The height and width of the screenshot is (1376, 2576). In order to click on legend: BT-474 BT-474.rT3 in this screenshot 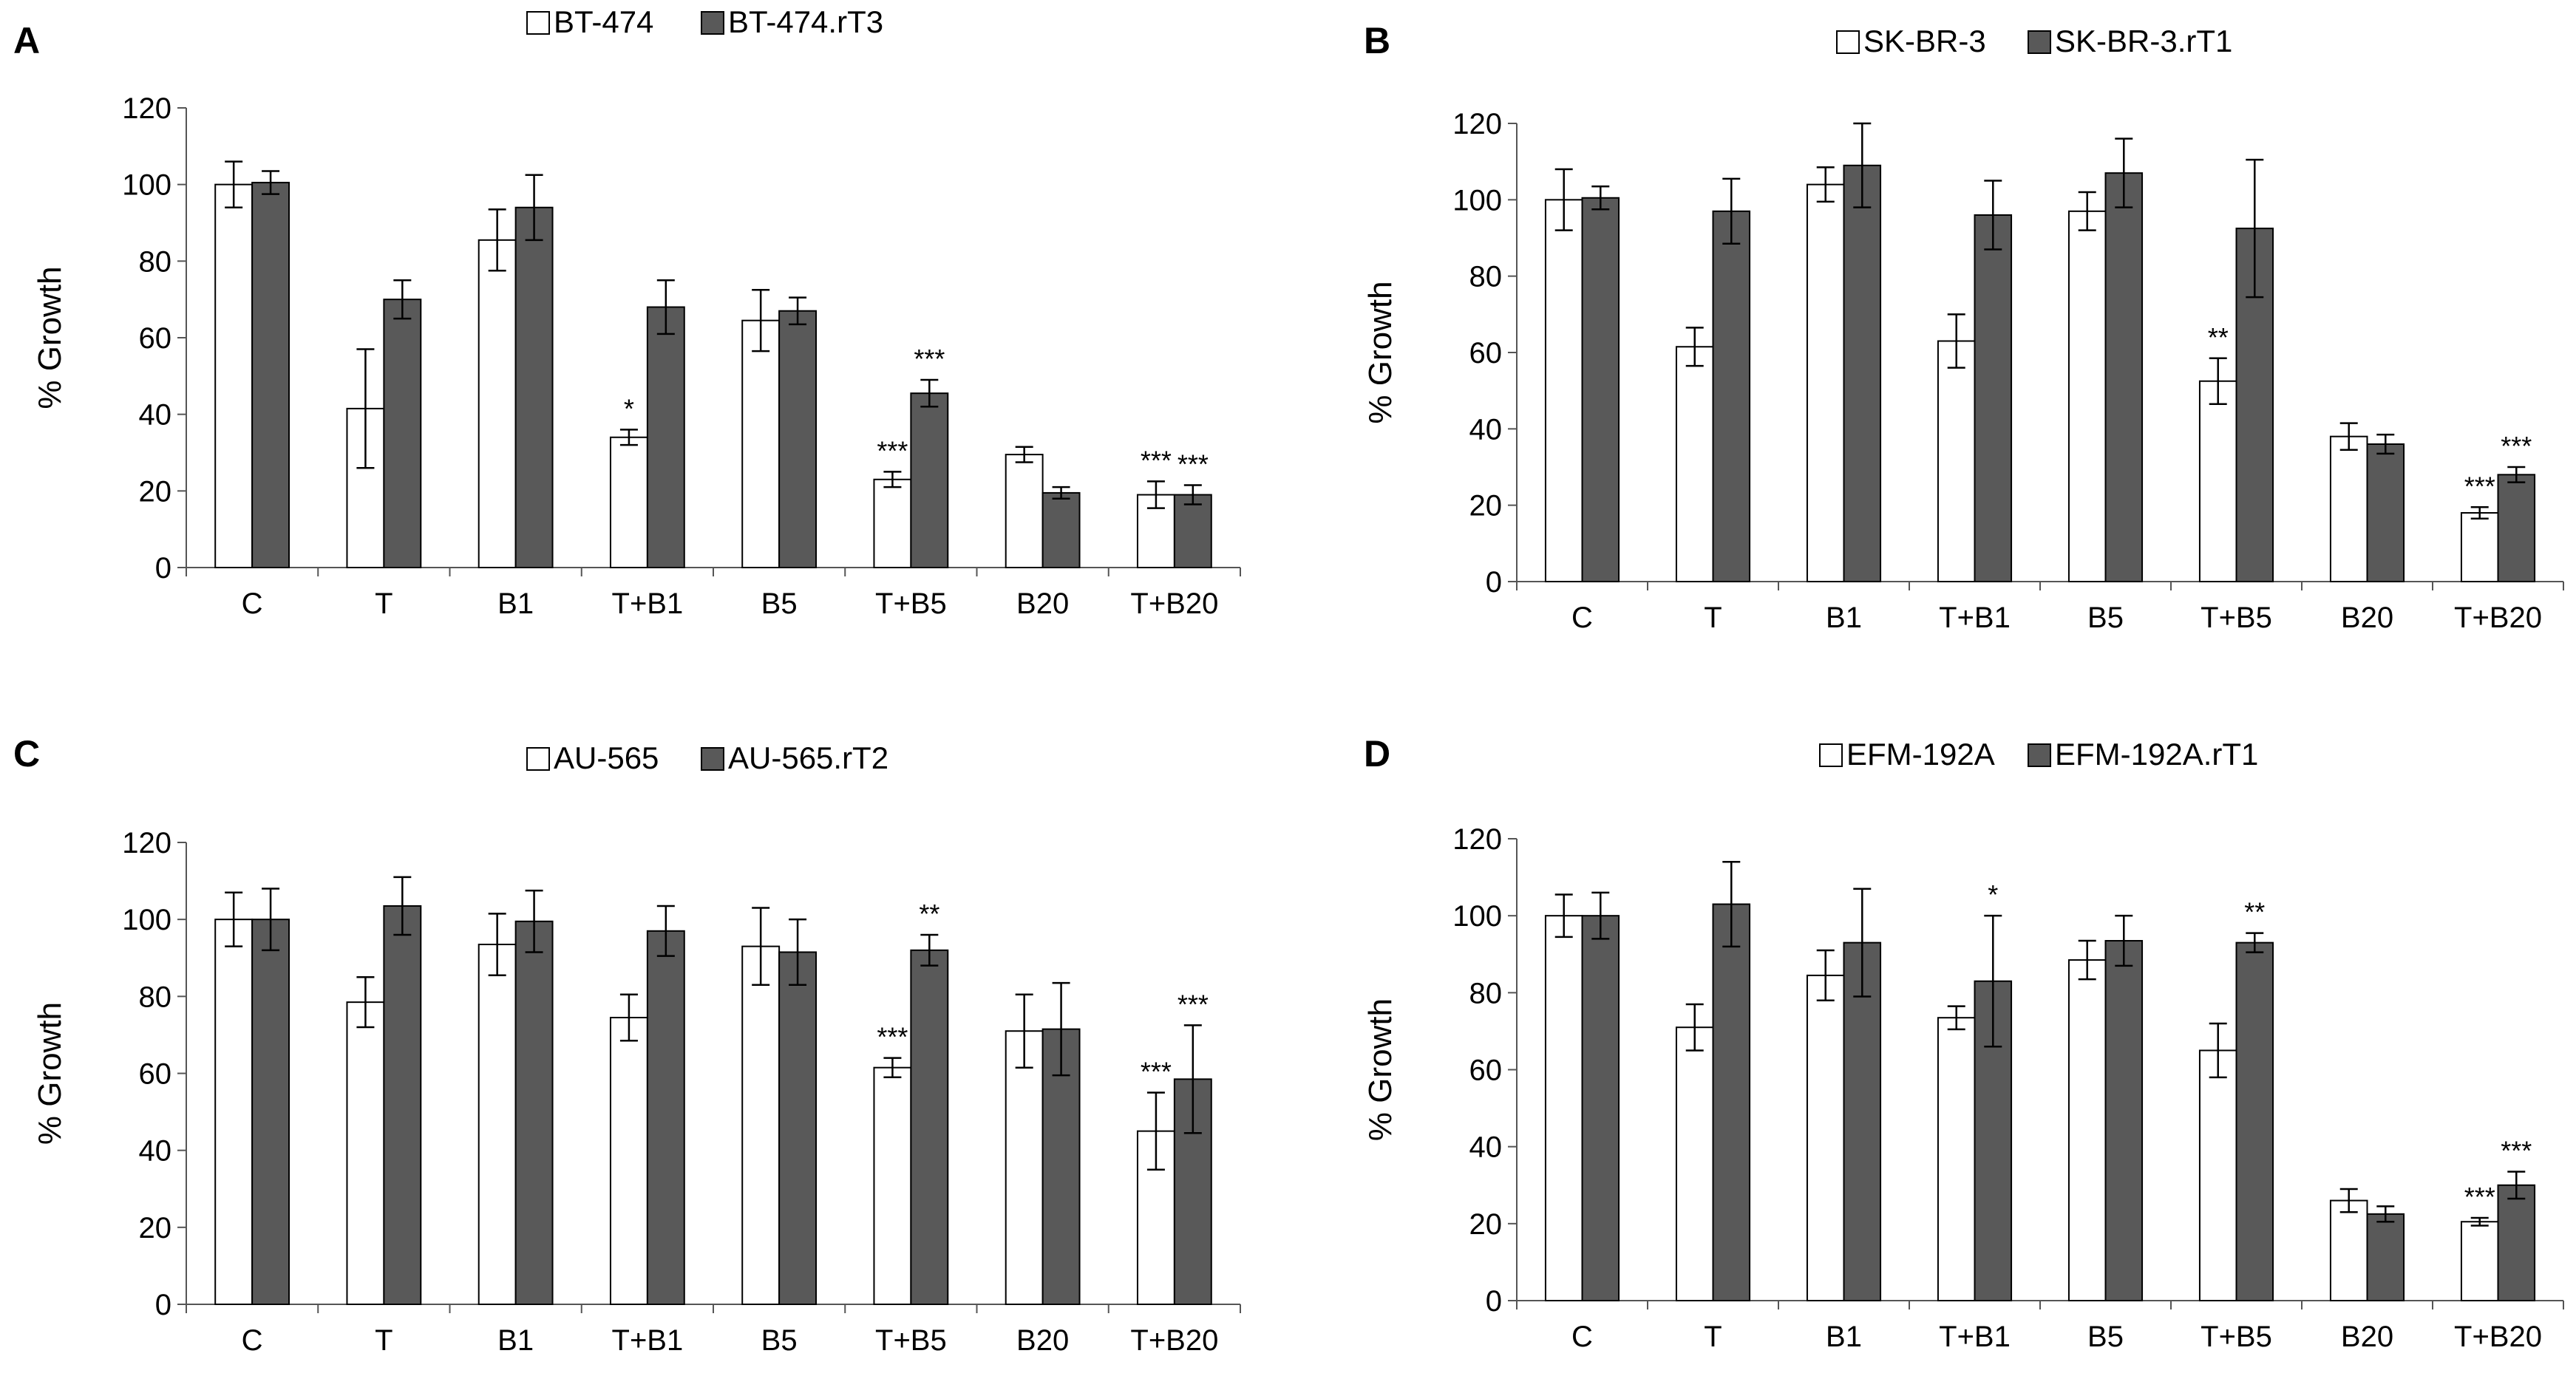, I will do `click(704, 21)`.